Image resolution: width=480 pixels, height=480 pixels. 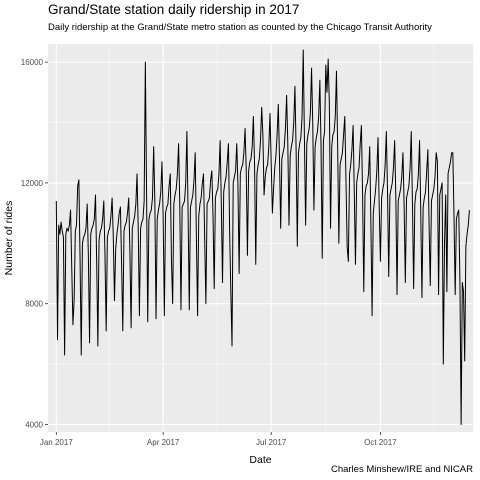 I want to click on y-axis-title: Number of rides, so click(x=9, y=238).